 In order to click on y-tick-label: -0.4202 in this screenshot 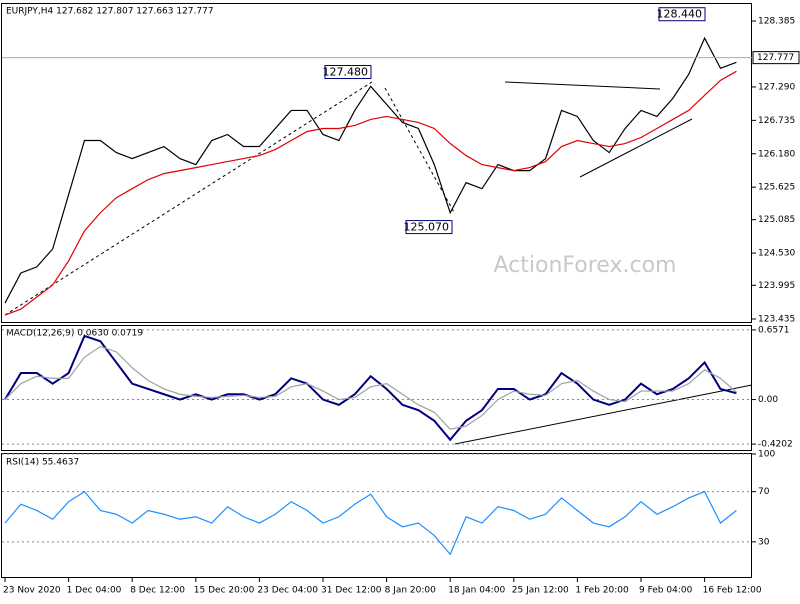, I will do `click(775, 445)`.